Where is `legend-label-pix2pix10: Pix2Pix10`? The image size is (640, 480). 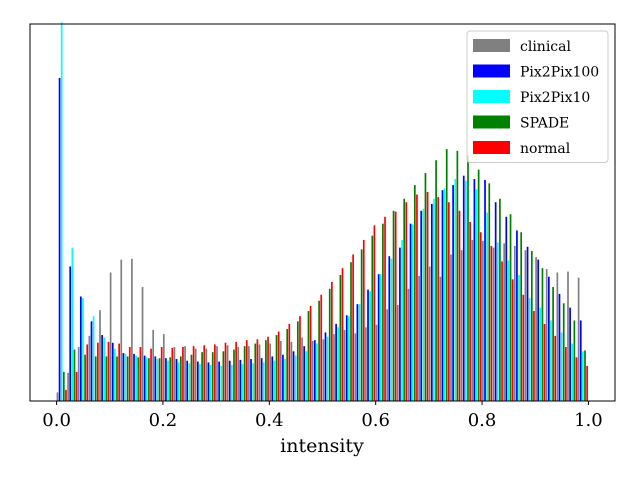 legend-label-pix2pix10: Pix2Pix10 is located at coordinates (555, 98).